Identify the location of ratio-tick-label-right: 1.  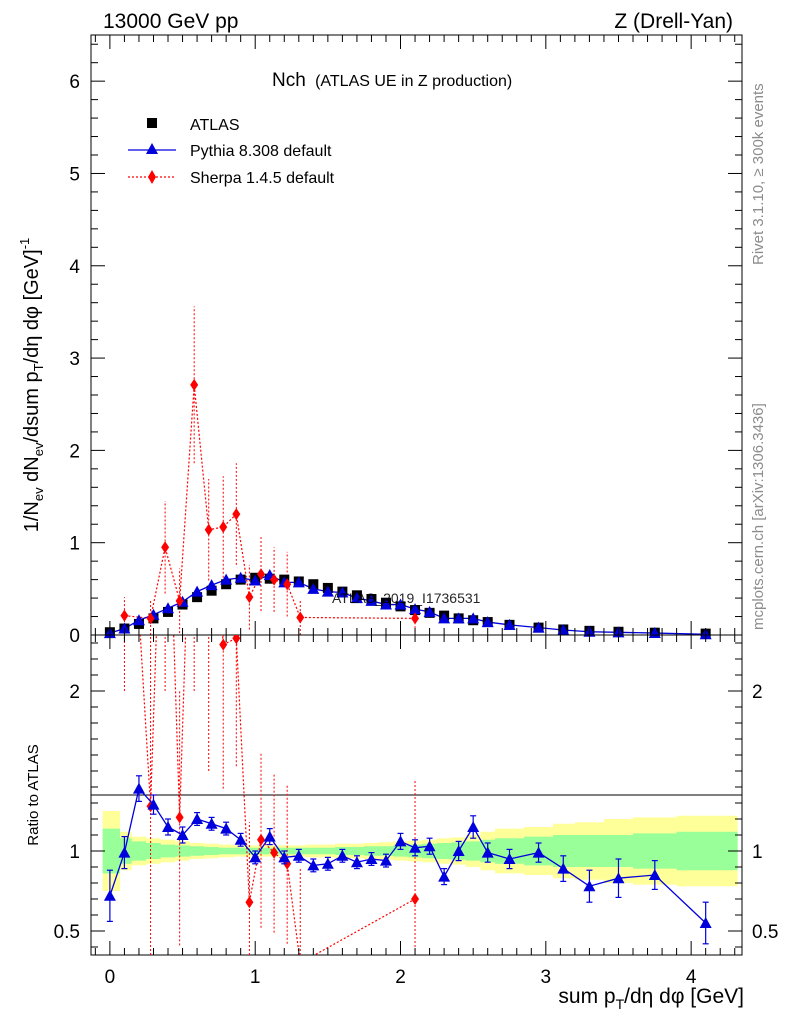
(757, 852).